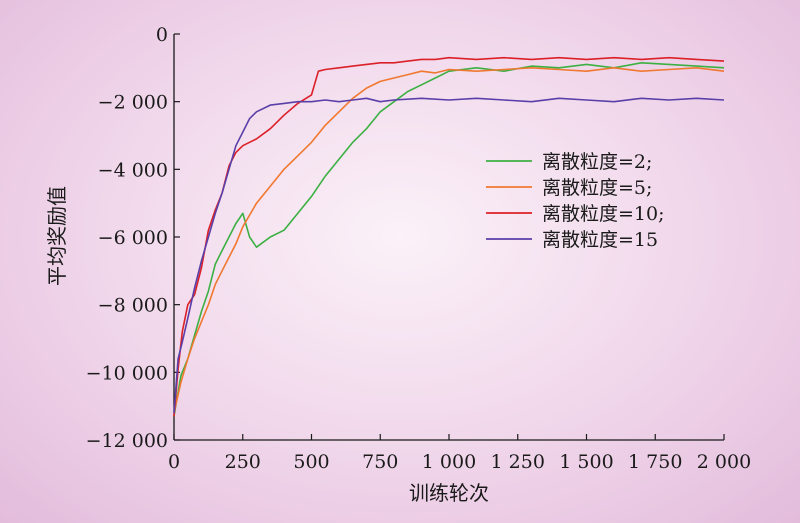 The width and height of the screenshot is (800, 523). What do you see at coordinates (603, 214) in the screenshot?
I see `legend-label: 离散粒度=10;` at bounding box center [603, 214].